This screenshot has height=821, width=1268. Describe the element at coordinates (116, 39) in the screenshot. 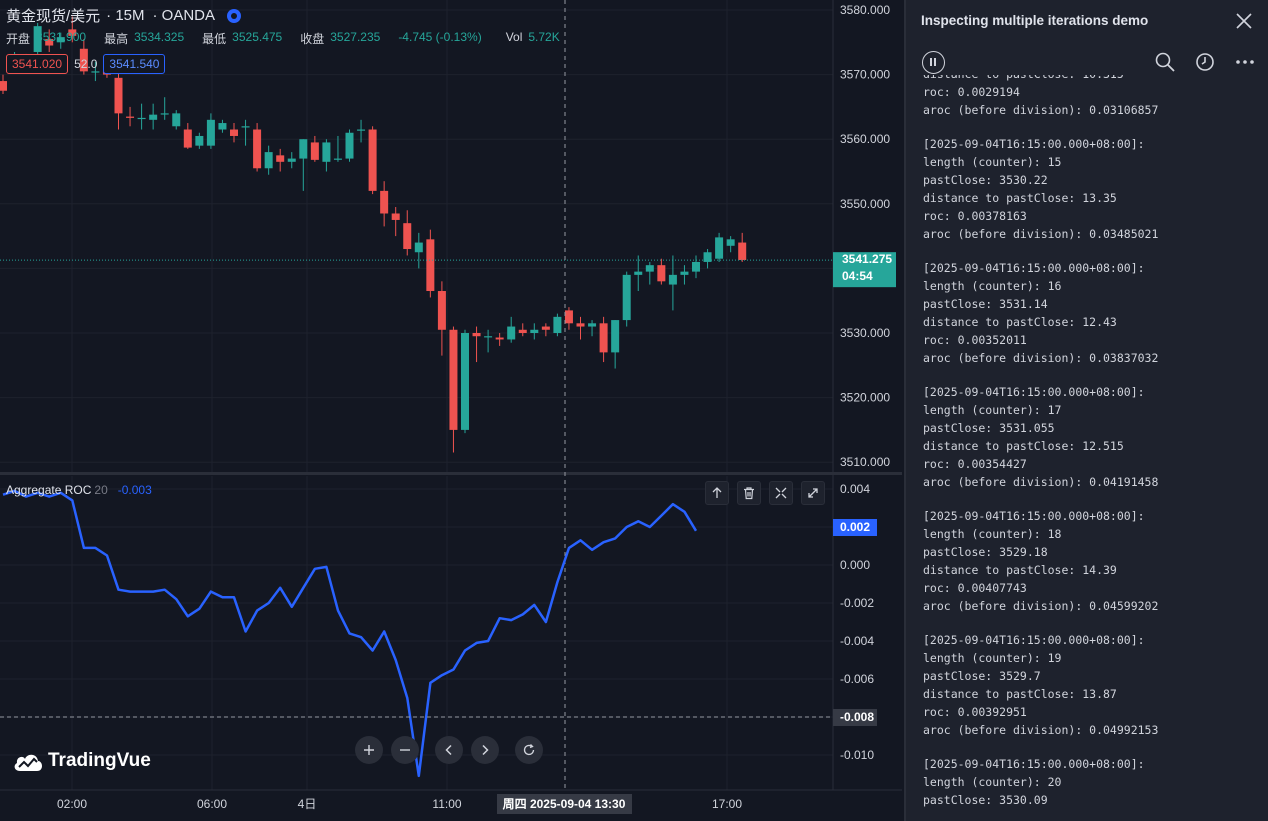

I see `high-label: 最高` at that location.